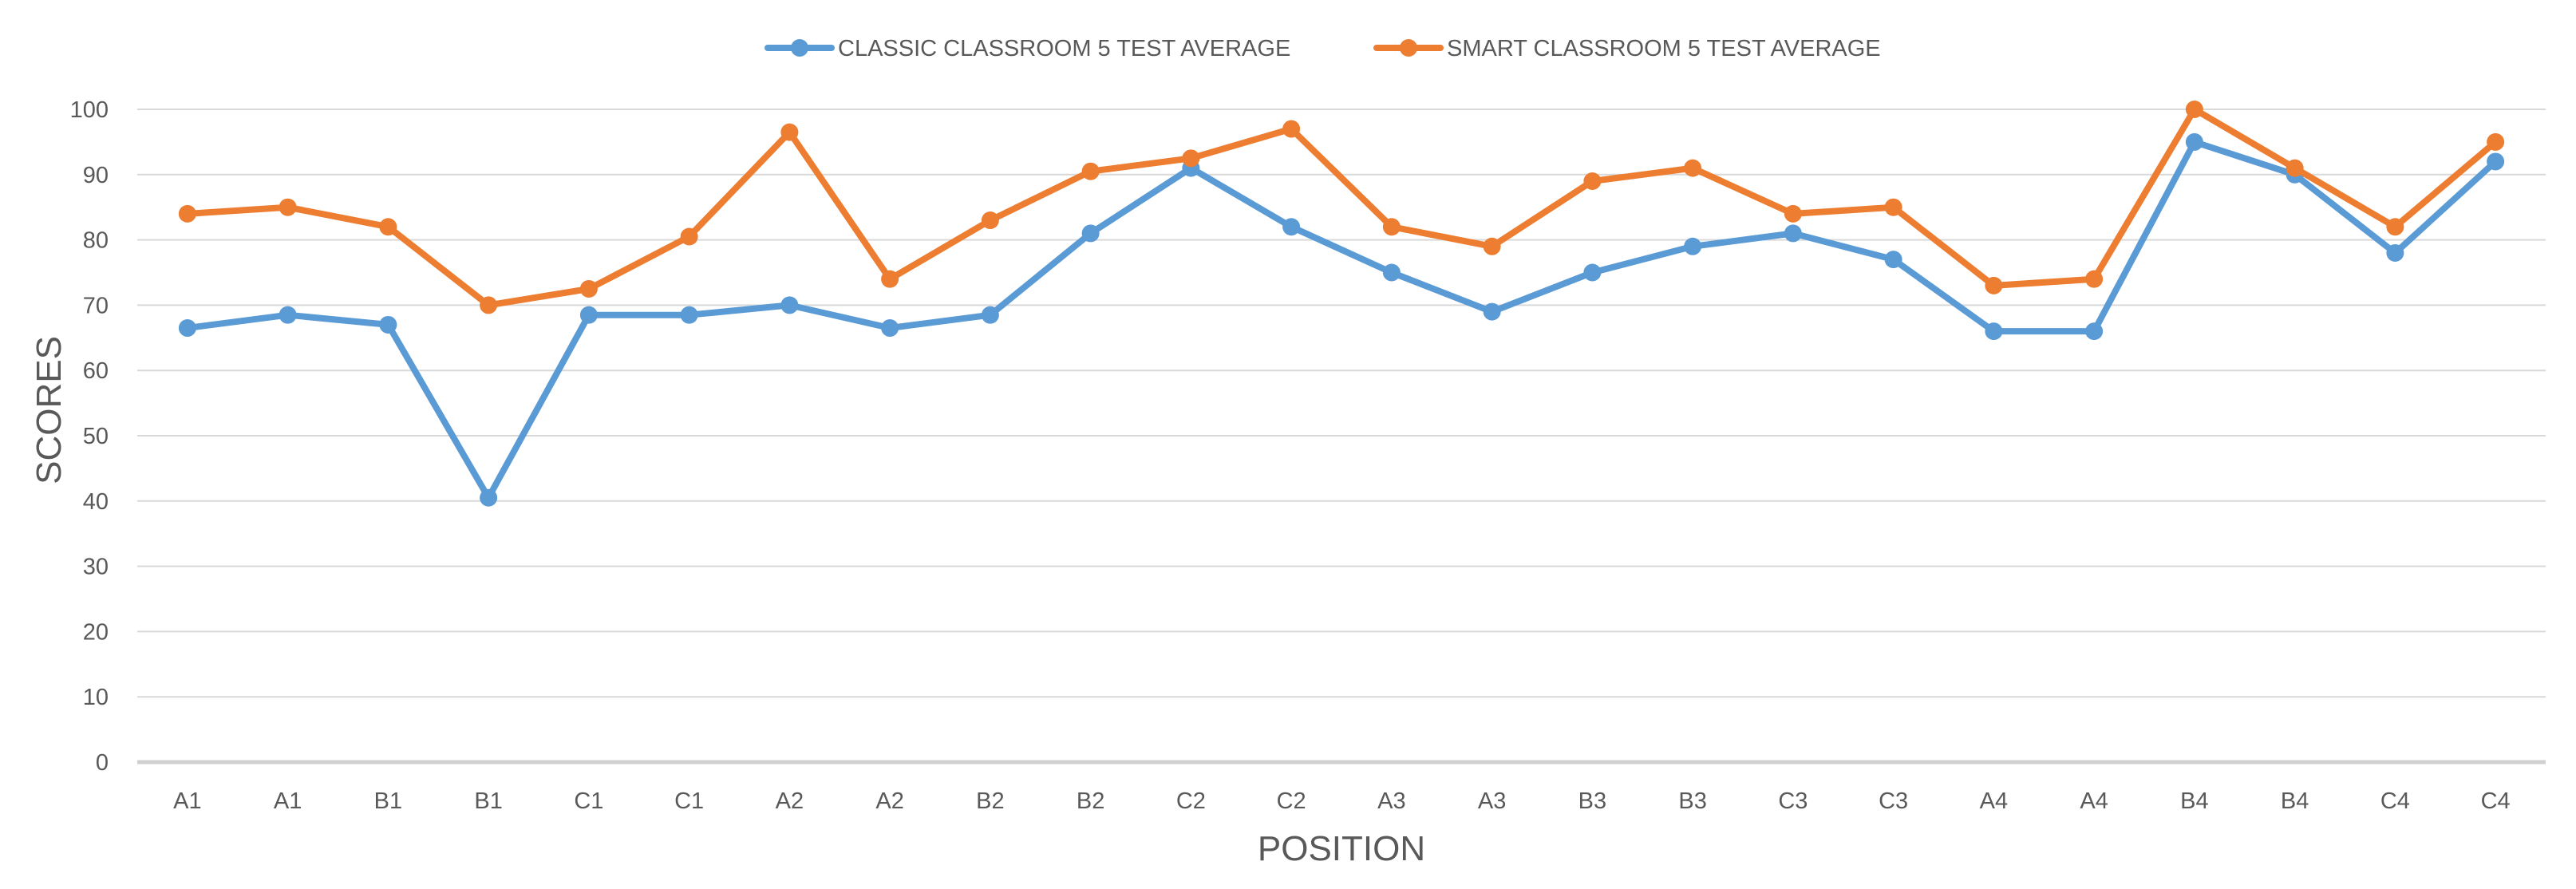  What do you see at coordinates (96, 305) in the screenshot?
I see `y-tick-label: 70` at bounding box center [96, 305].